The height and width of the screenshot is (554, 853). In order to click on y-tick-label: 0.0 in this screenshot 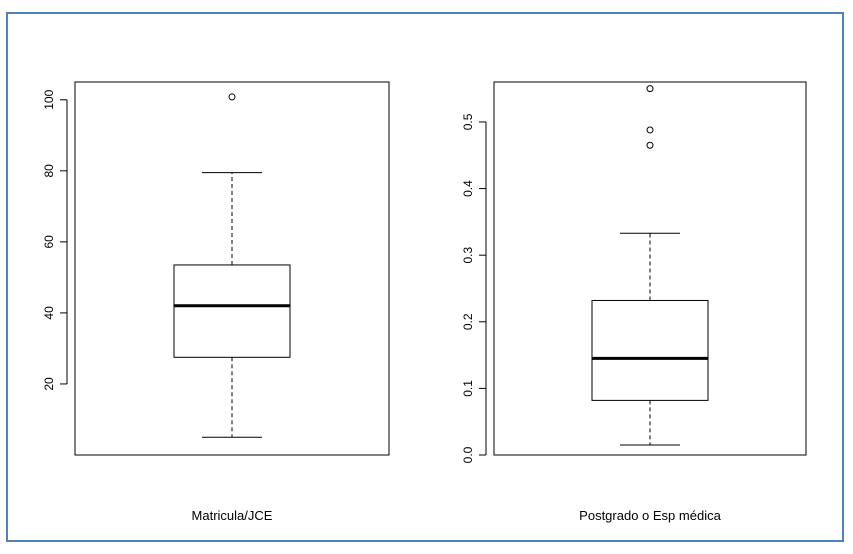, I will do `click(468, 454)`.